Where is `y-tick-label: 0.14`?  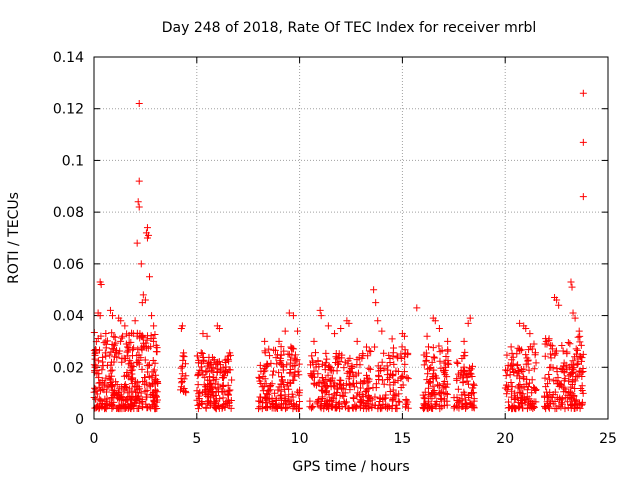 y-tick-label: 0.14 is located at coordinates (68, 58).